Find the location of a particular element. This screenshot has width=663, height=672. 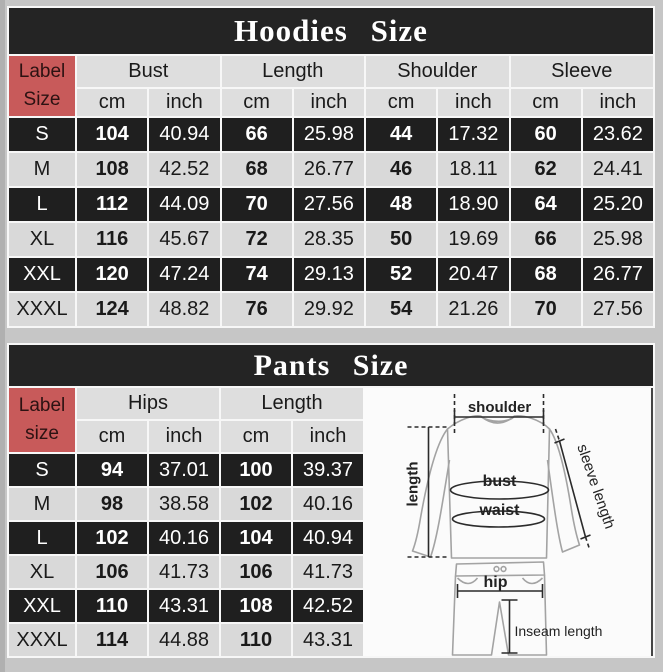

column-header-shoulder: Shoulder is located at coordinates (437, 71).